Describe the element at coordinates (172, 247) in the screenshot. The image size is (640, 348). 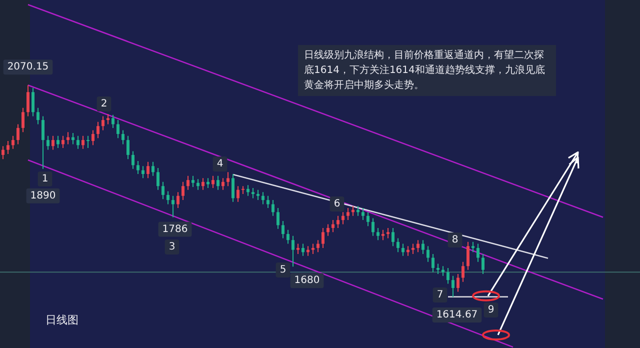
I see `annotation: 3` at that location.